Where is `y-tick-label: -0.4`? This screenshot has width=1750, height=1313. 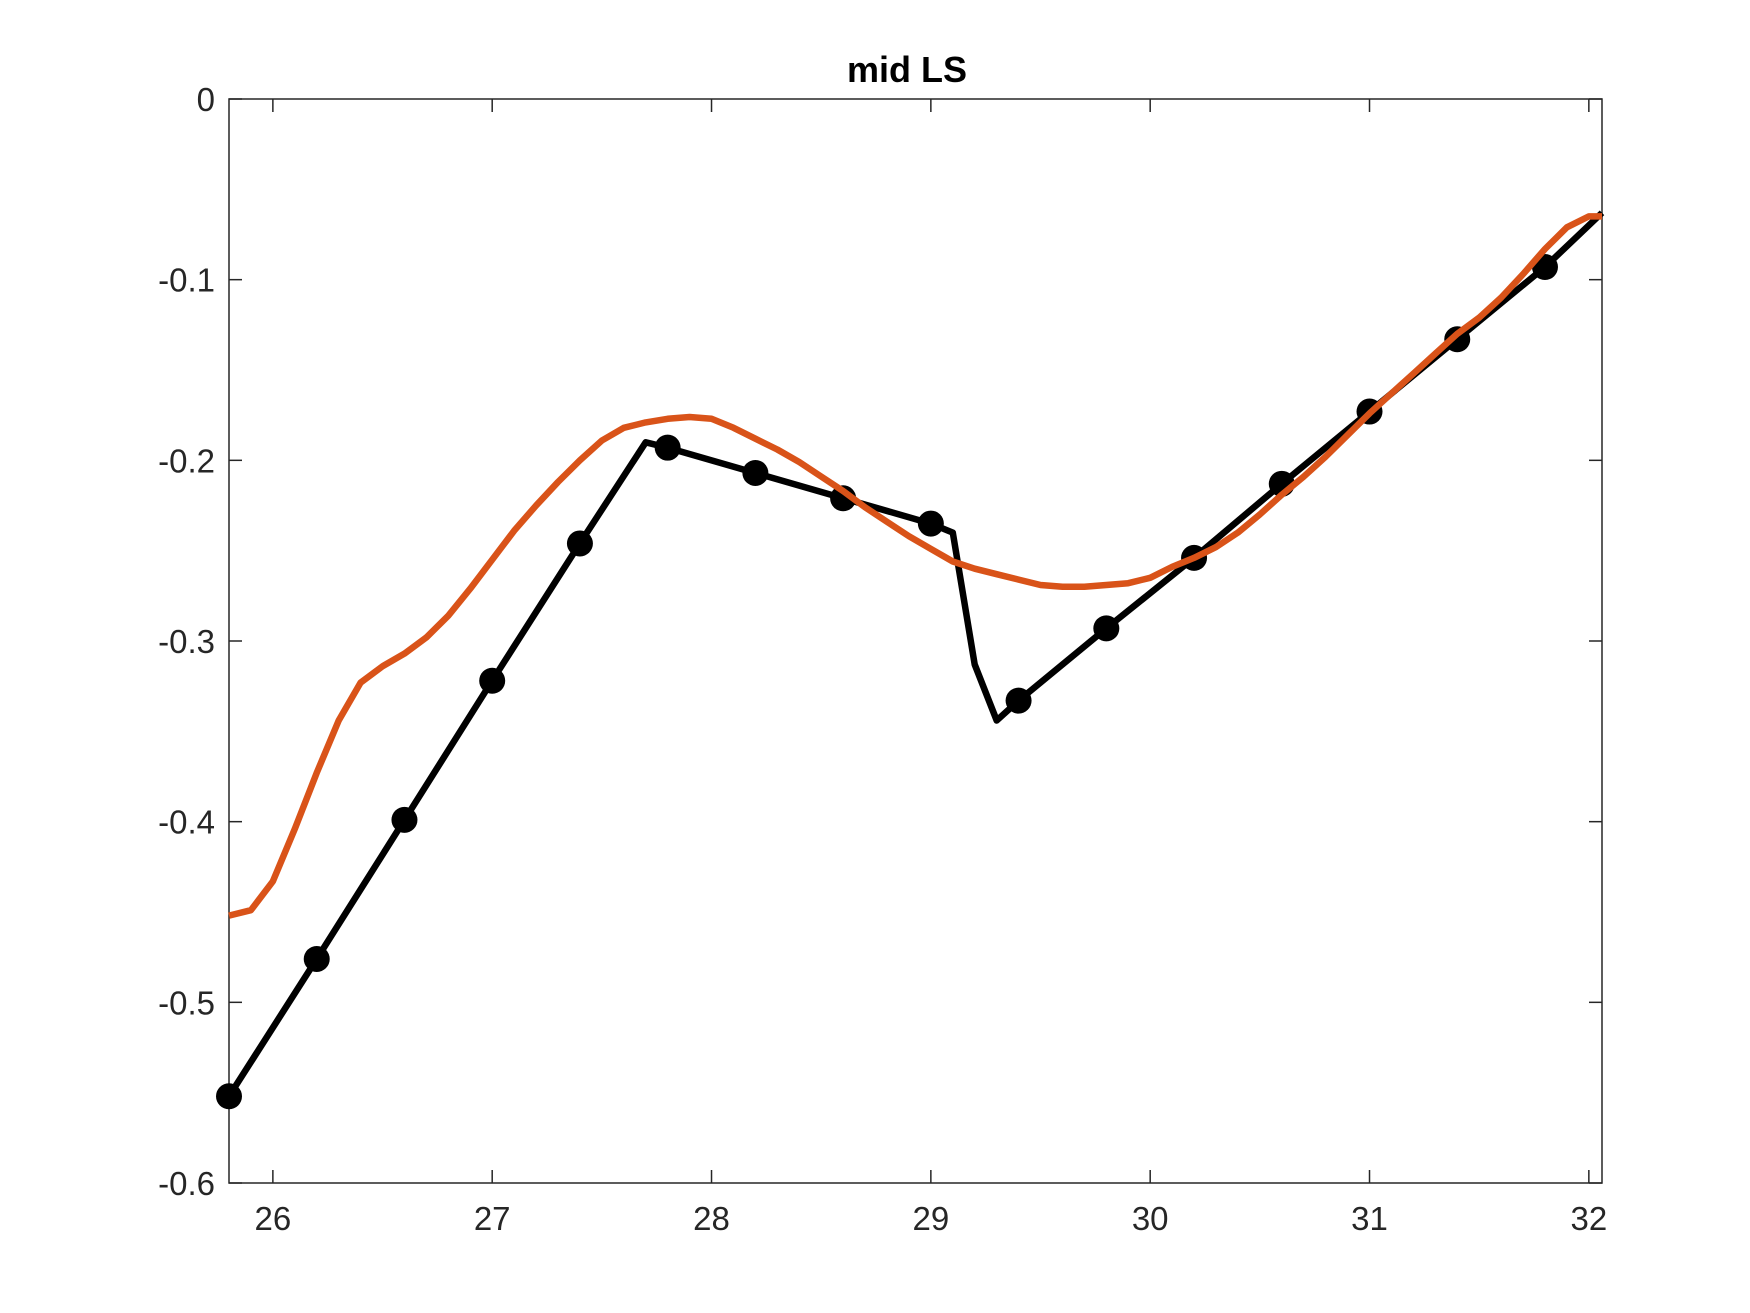 y-tick-label: -0.4 is located at coordinates (186, 822).